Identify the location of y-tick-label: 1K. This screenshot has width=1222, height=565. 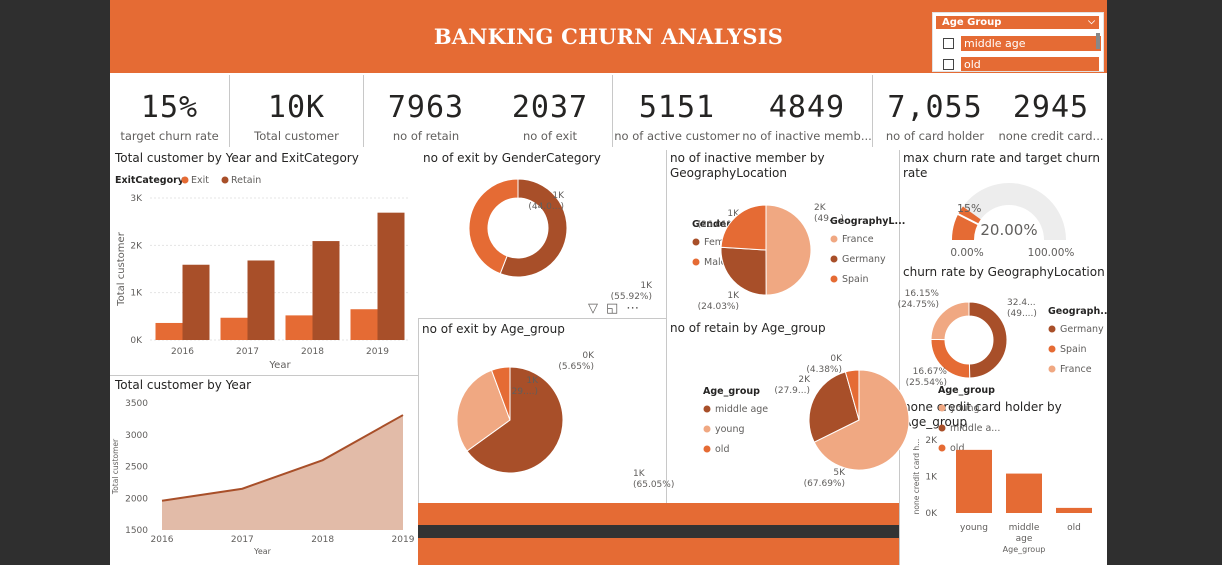
(136, 294).